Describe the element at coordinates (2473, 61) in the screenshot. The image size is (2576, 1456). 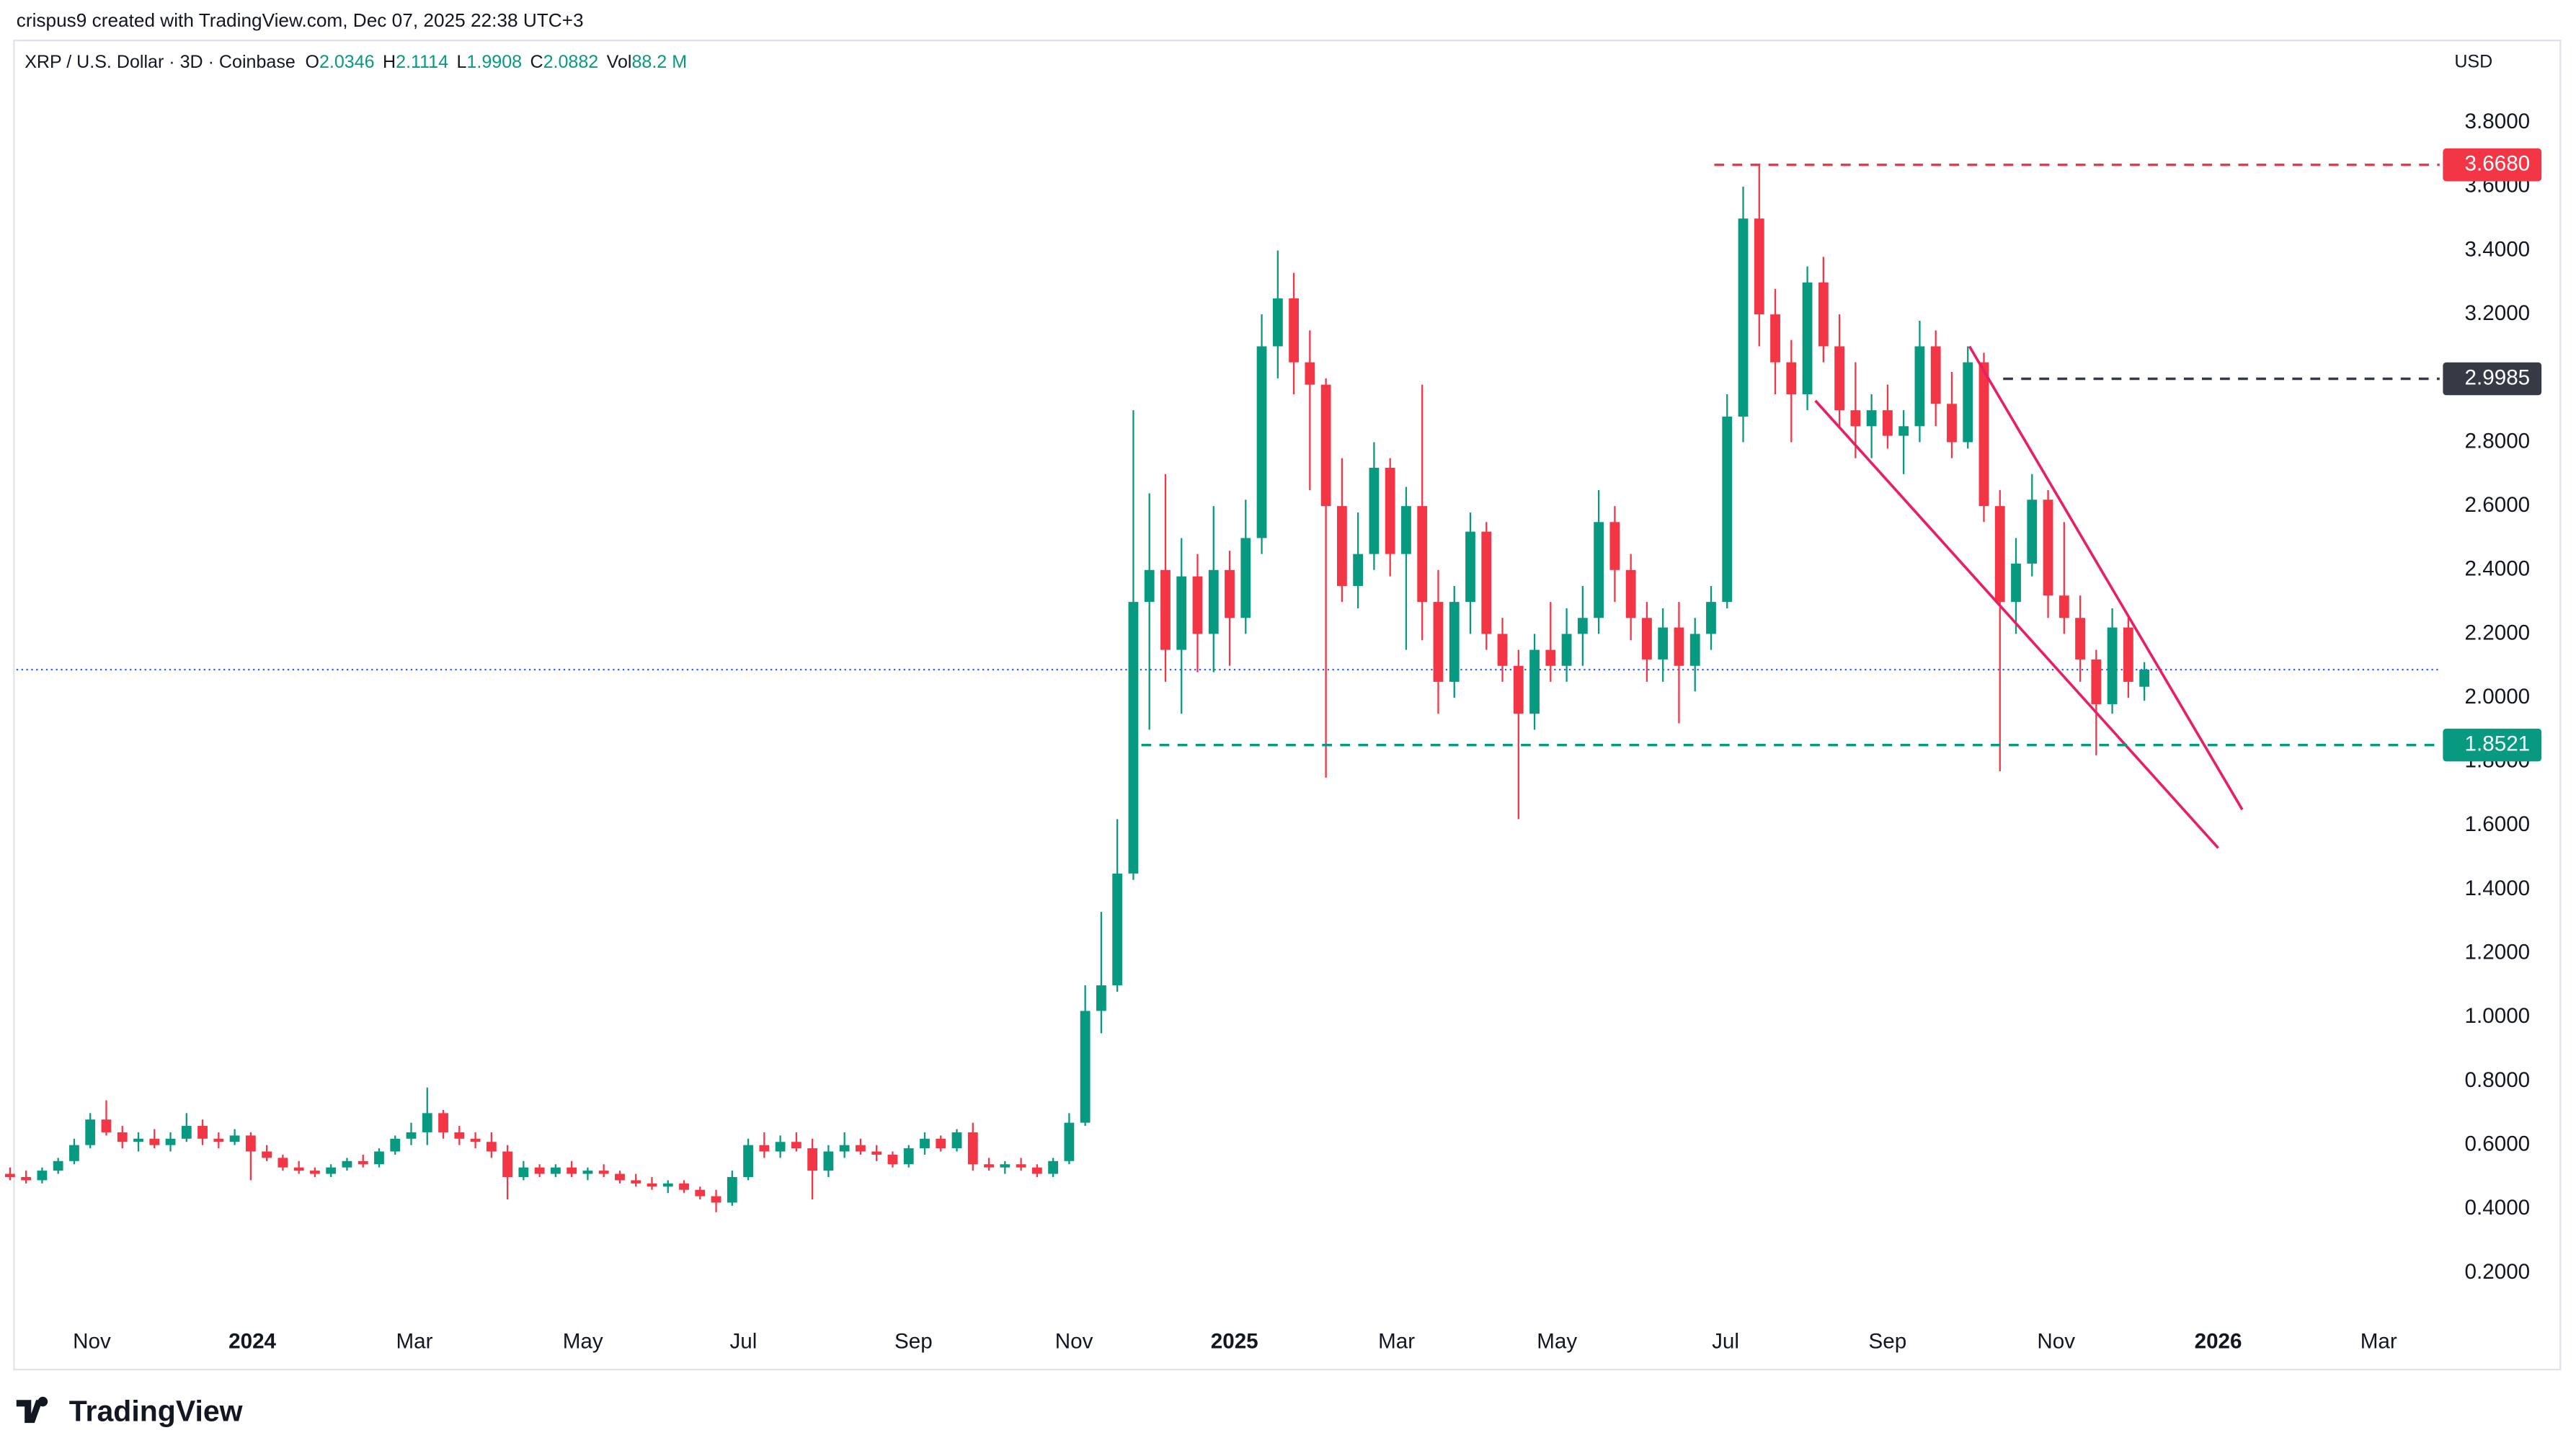
I see `currency: USD` at that location.